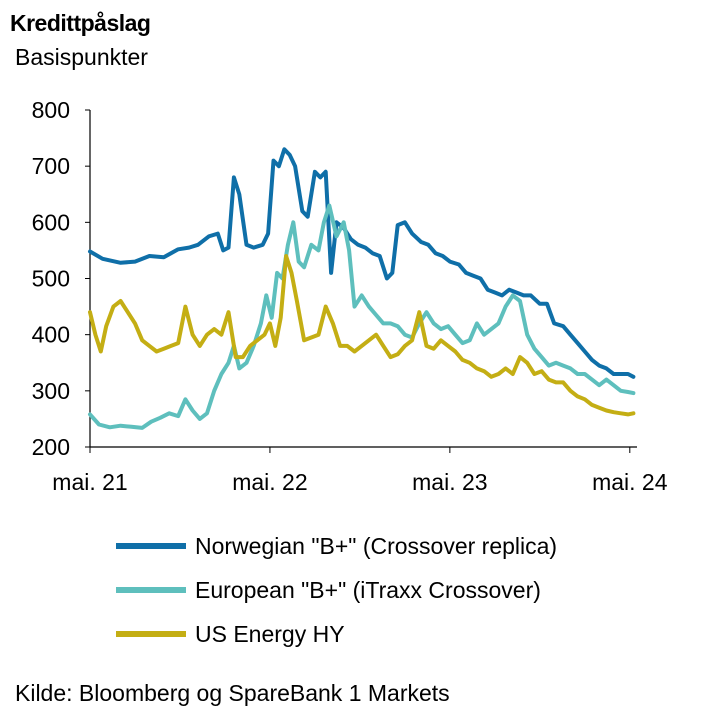  What do you see at coordinates (51, 447) in the screenshot?
I see `y-tick-label: 200` at bounding box center [51, 447].